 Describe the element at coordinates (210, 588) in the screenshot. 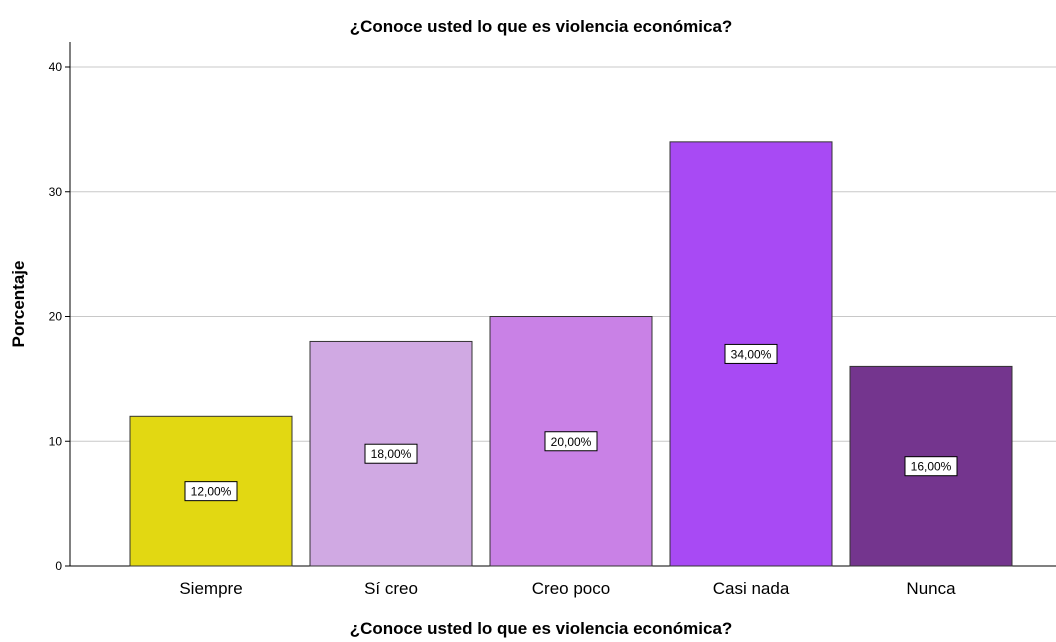

I see `x-tick-label: Siempre` at that location.